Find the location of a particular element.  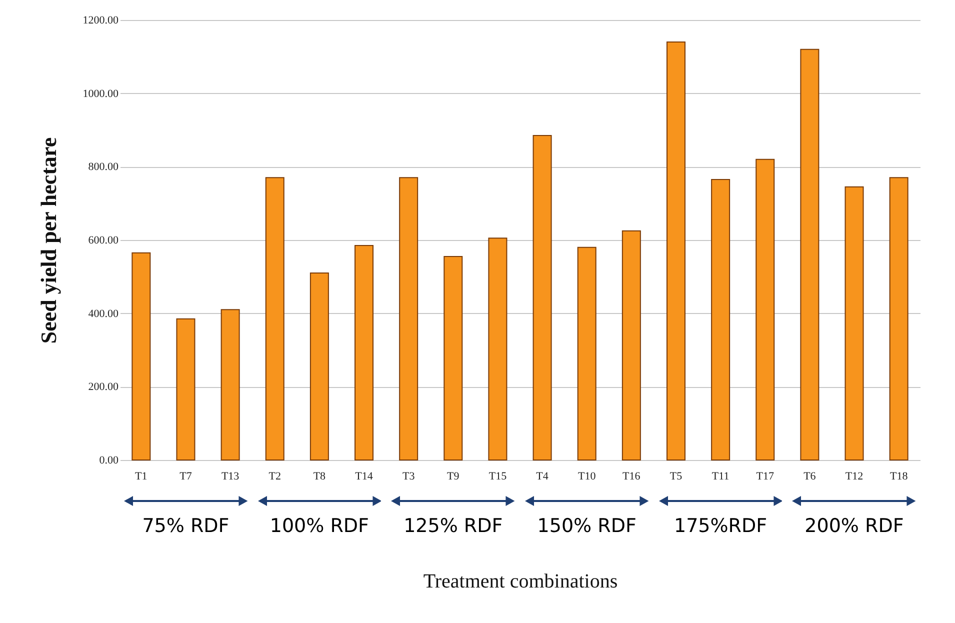

text: 125% RDF is located at coordinates (453, 526).